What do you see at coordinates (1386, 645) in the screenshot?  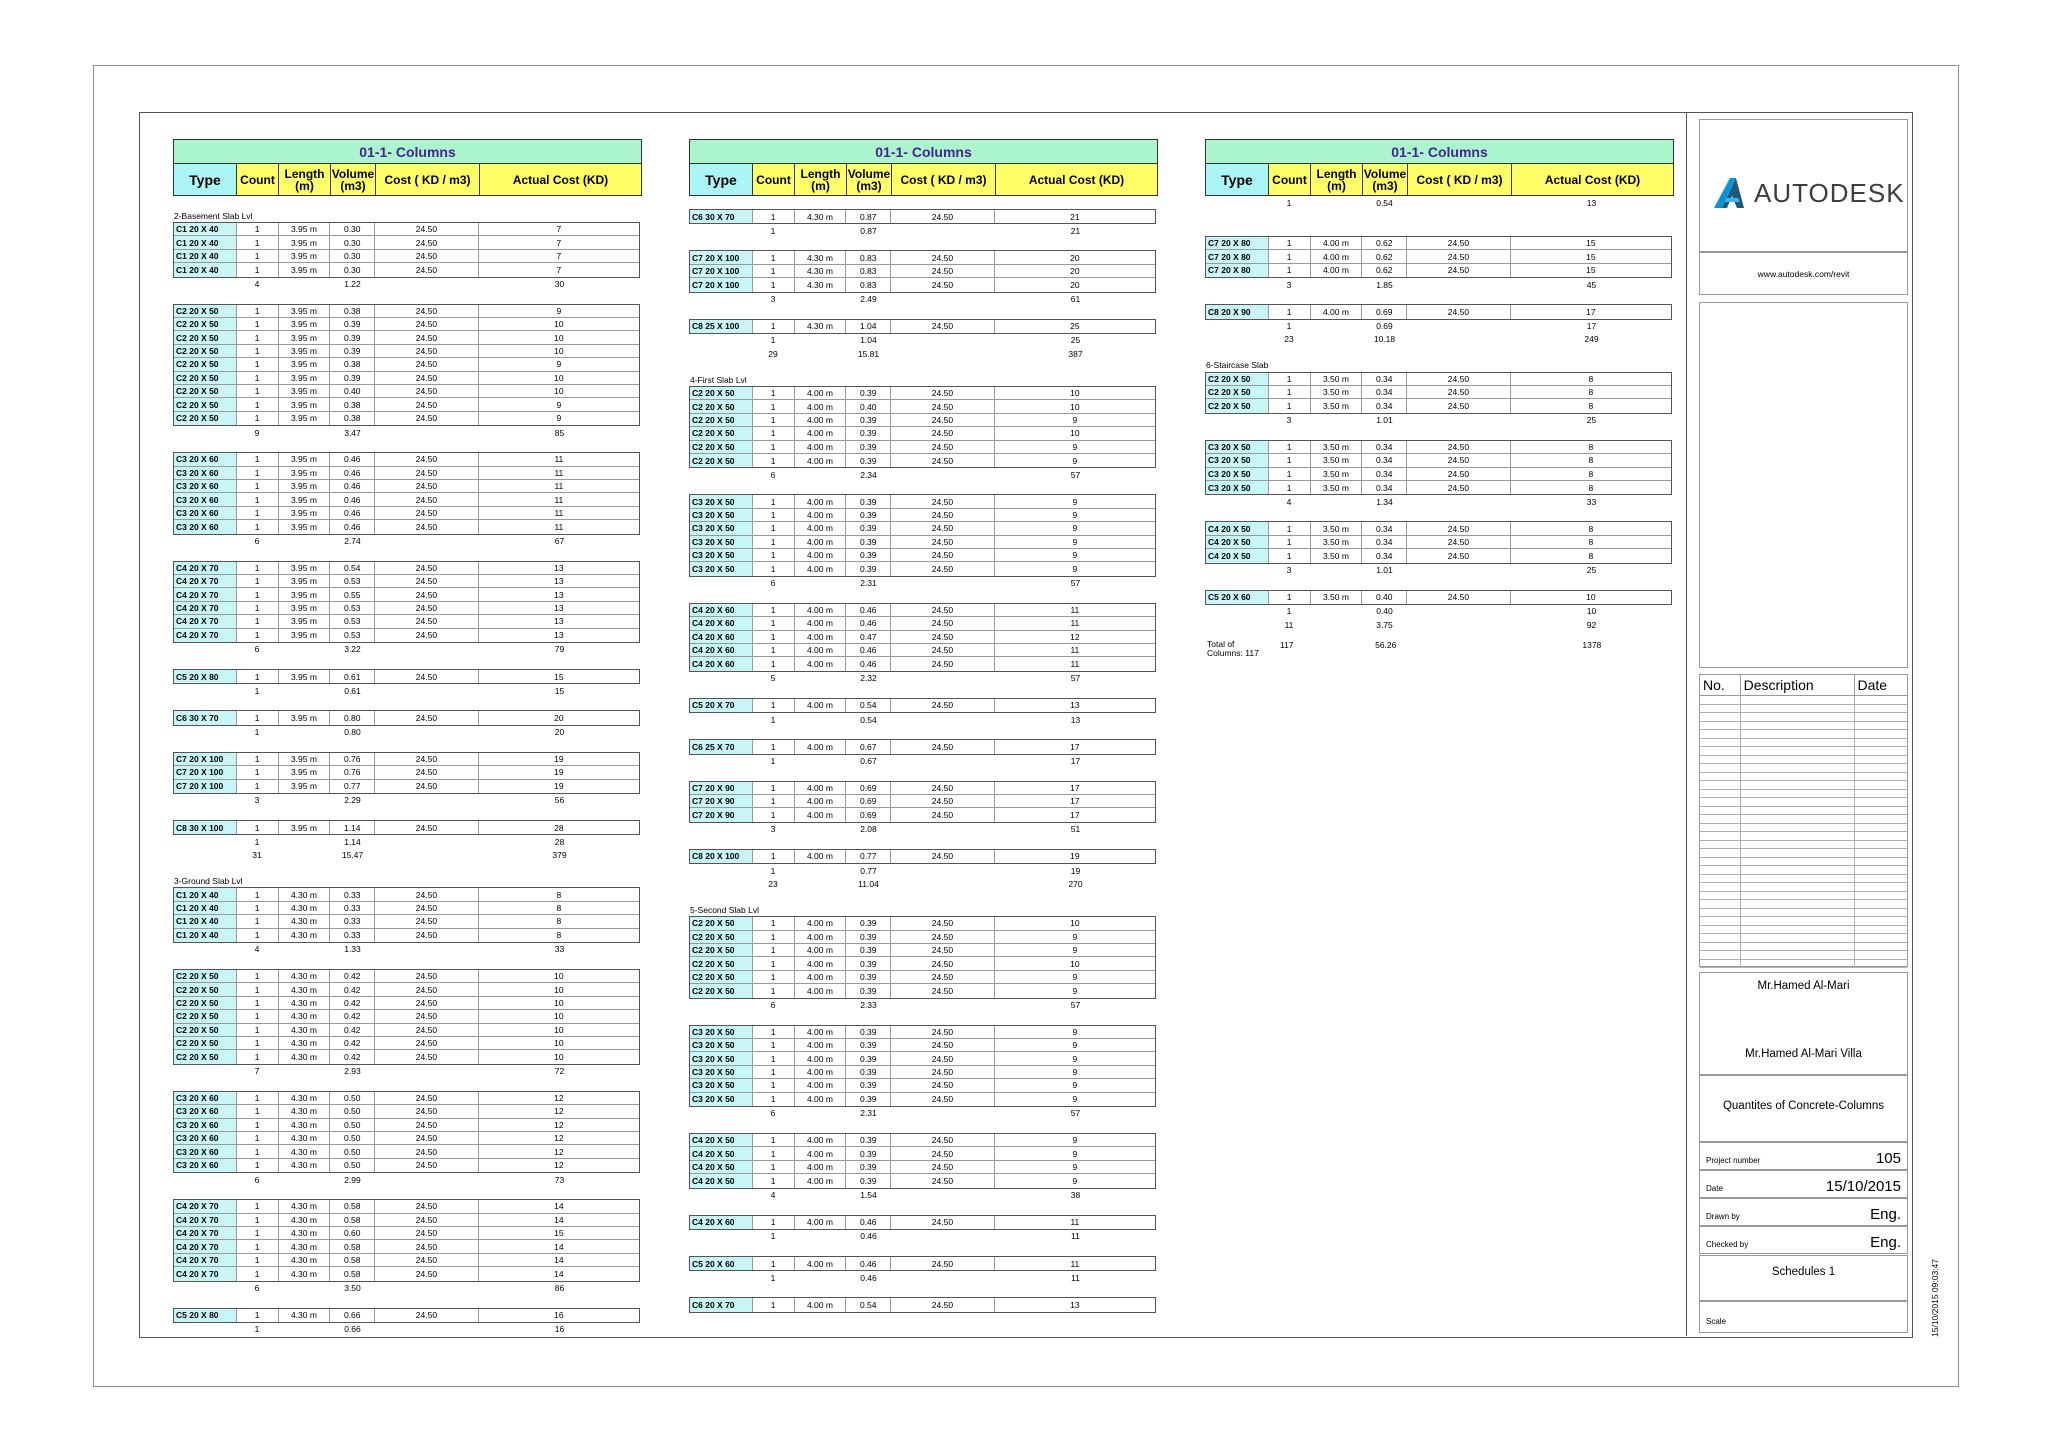 I see `grand-total-volume: 56.26` at bounding box center [1386, 645].